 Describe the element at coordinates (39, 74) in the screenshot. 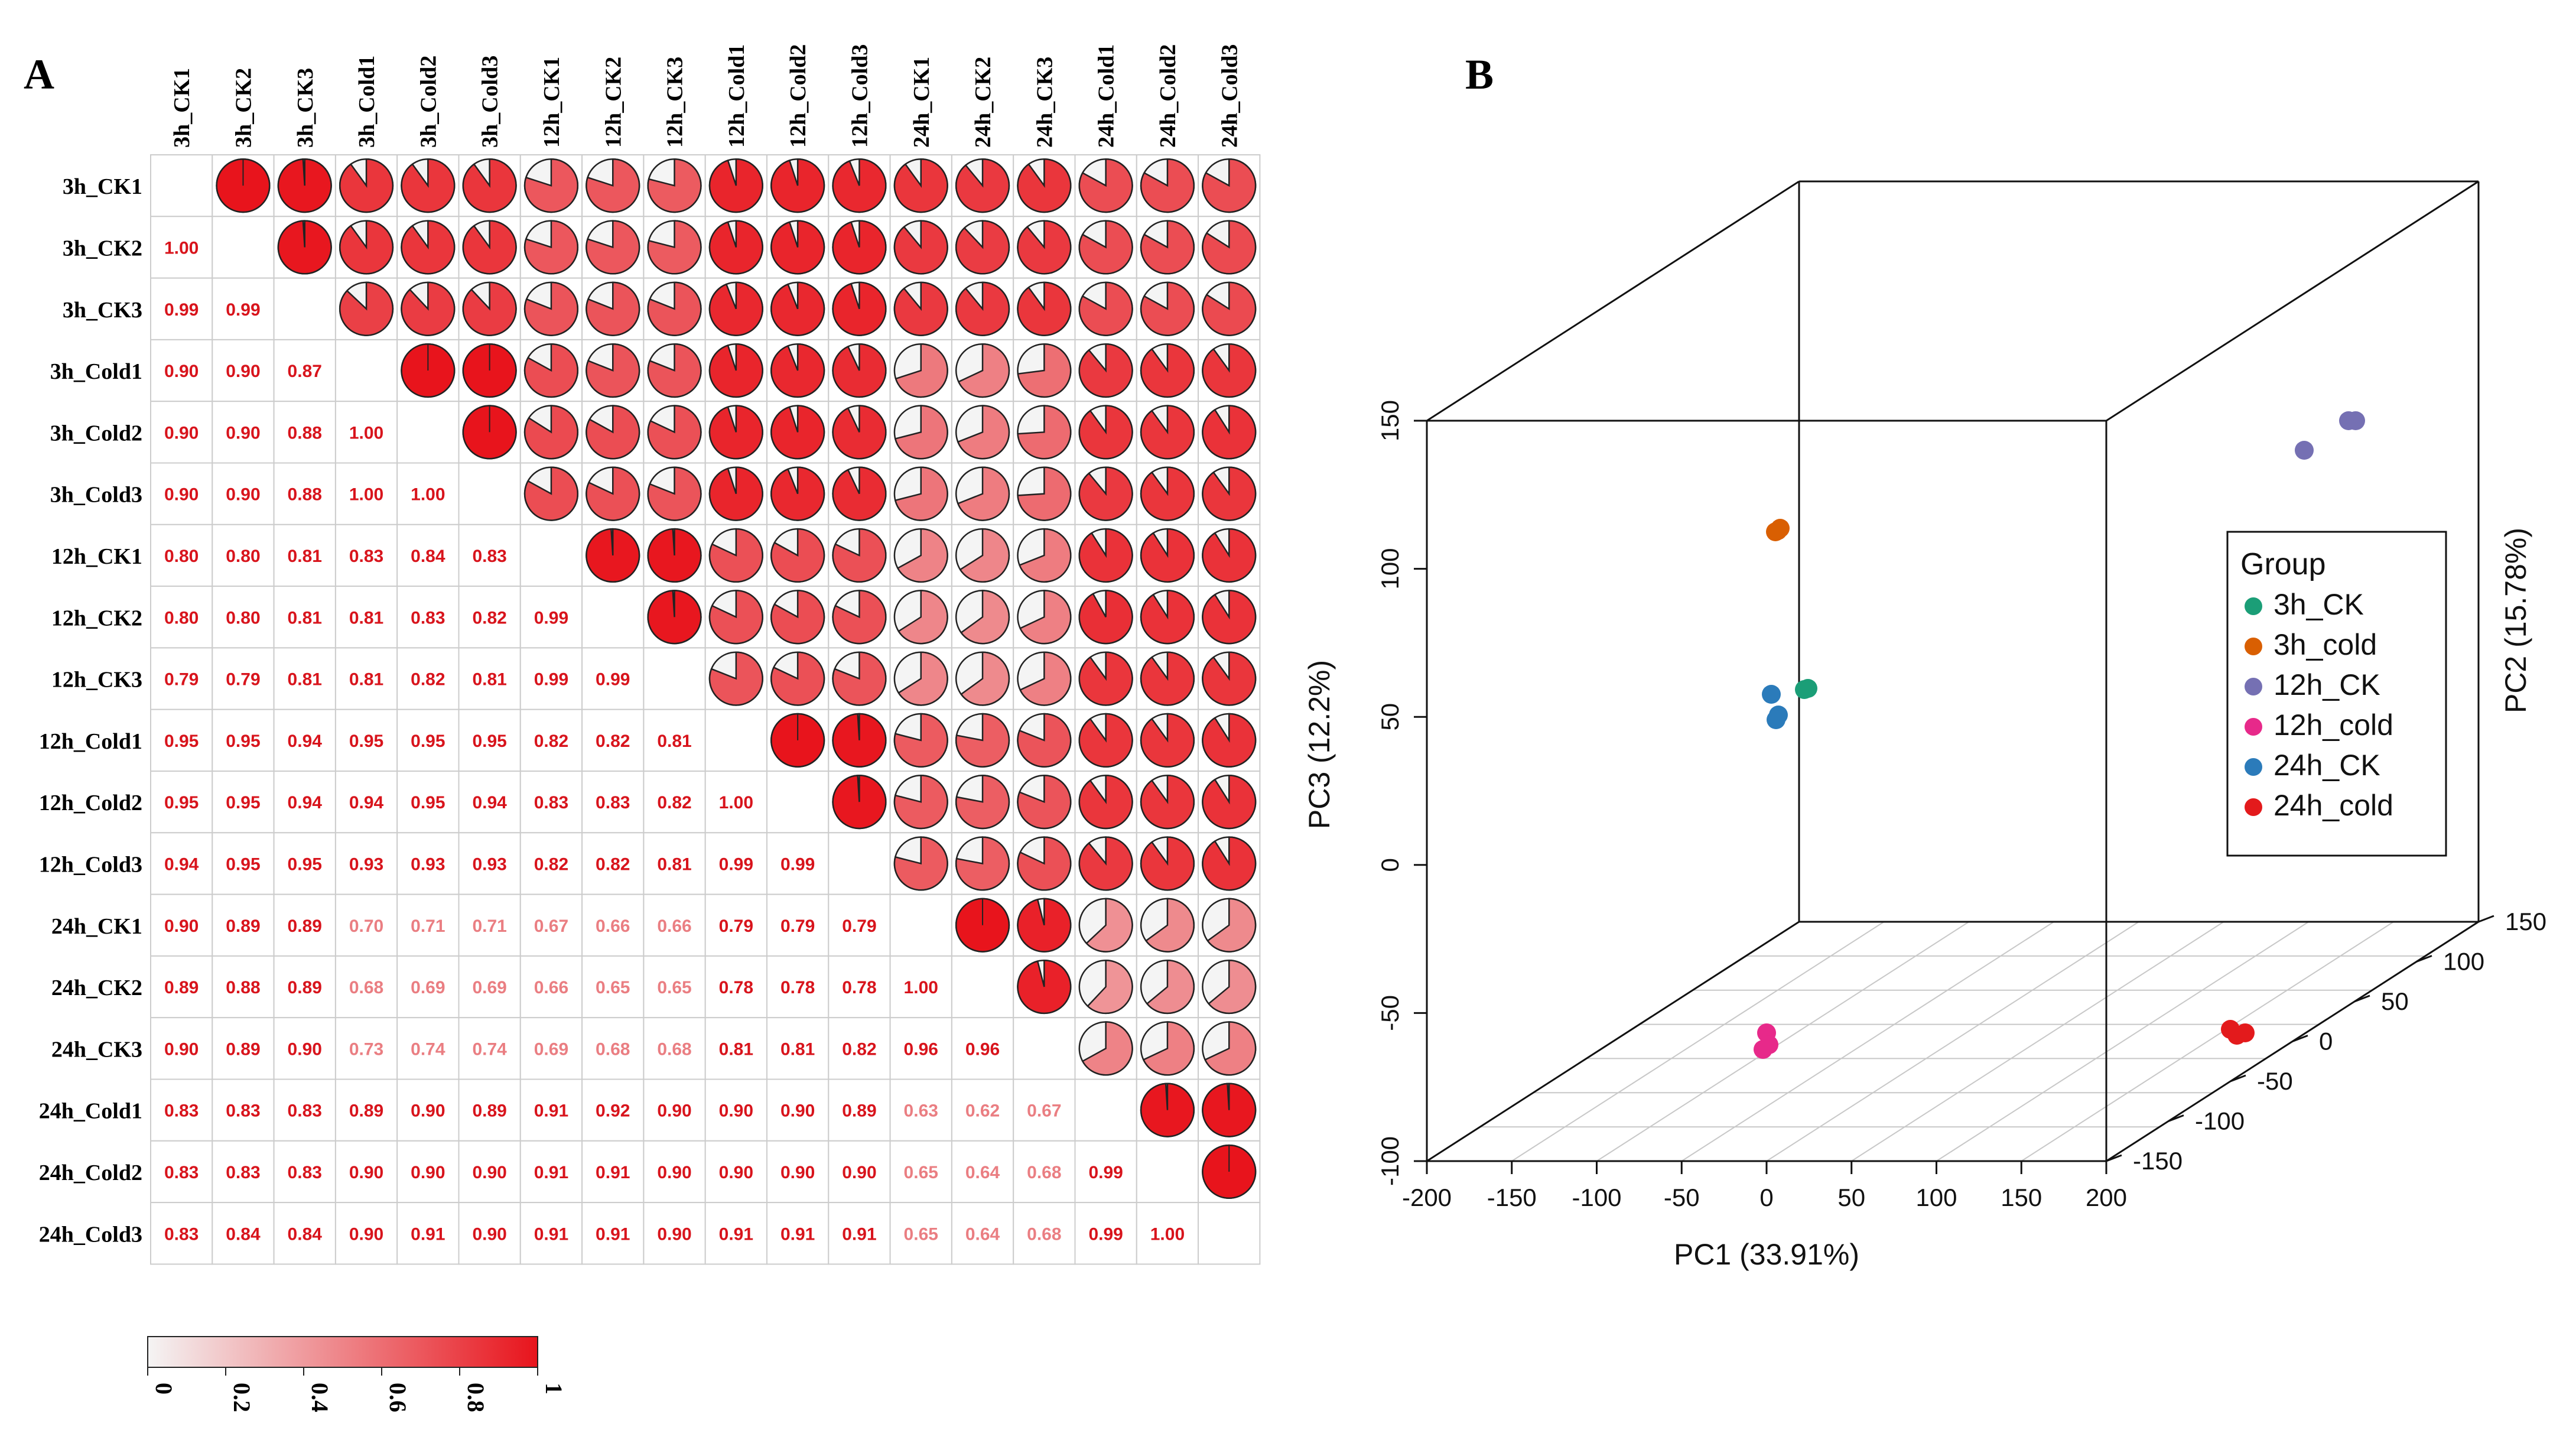

I see `panel-a-label: A` at that location.